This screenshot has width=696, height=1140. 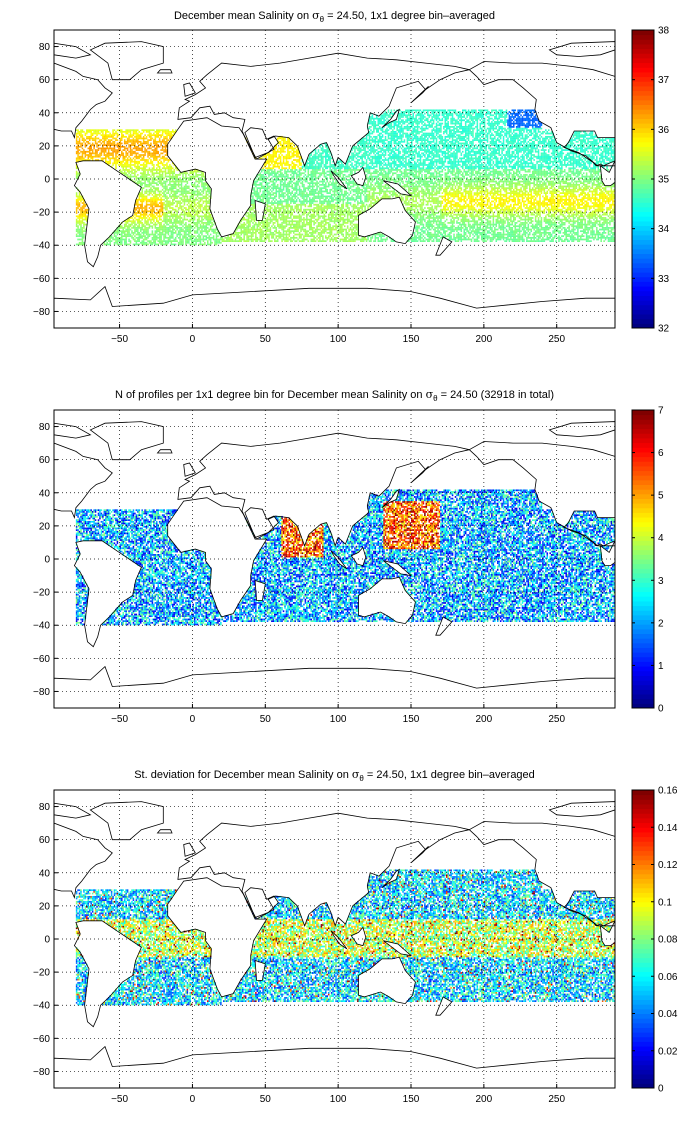 What do you see at coordinates (664, 180) in the screenshot?
I see `colorbar-tick-label: 35` at bounding box center [664, 180].